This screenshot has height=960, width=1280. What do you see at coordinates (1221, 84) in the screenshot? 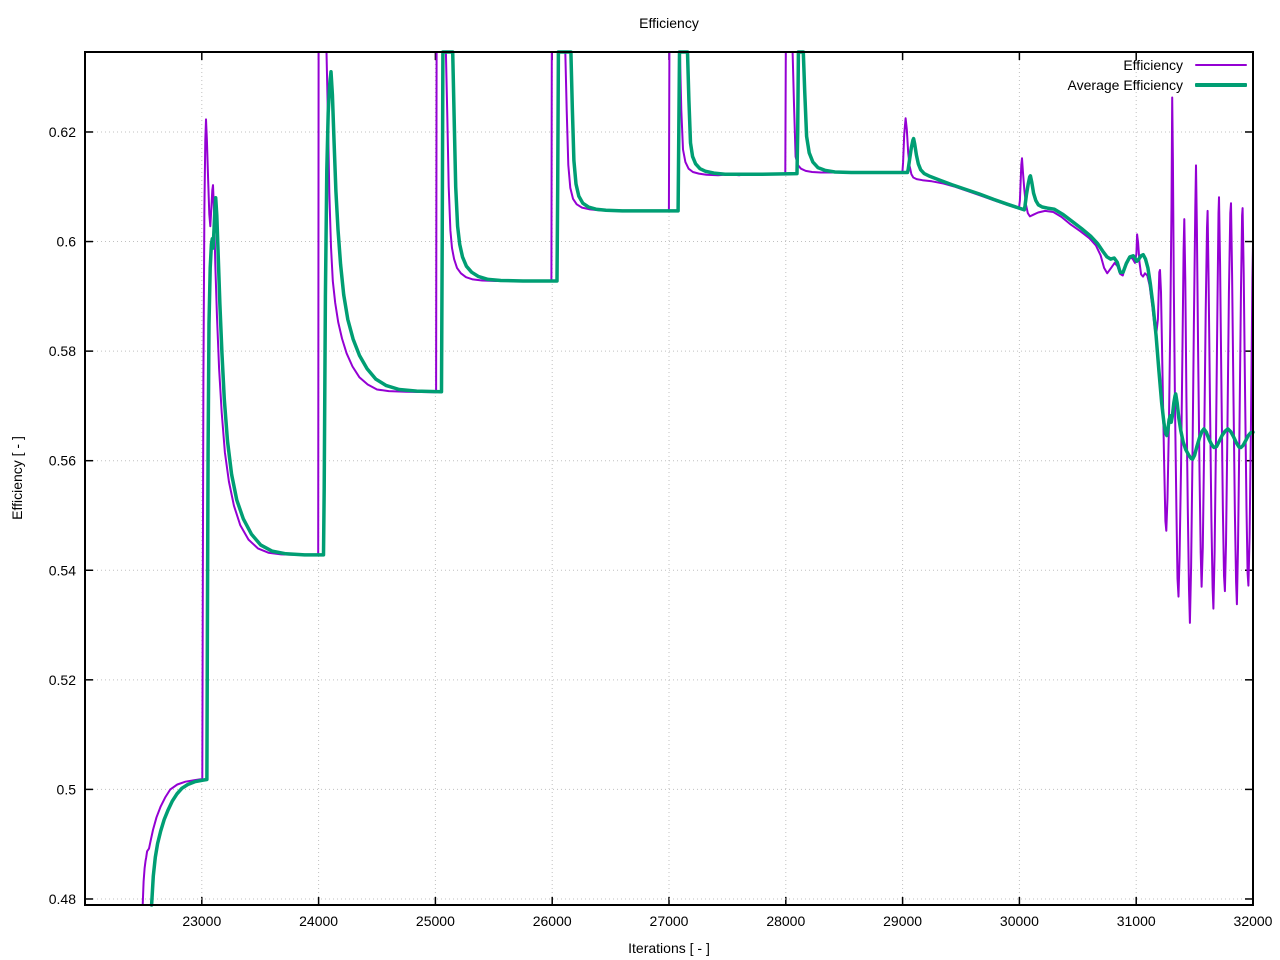
I see `legend-line-sample-average-efficiency` at bounding box center [1221, 84].